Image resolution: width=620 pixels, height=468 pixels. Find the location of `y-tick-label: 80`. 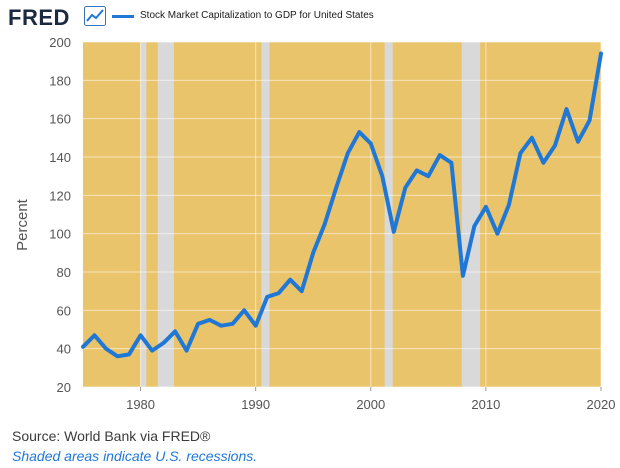

y-tick-label: 80 is located at coordinates (64, 272).